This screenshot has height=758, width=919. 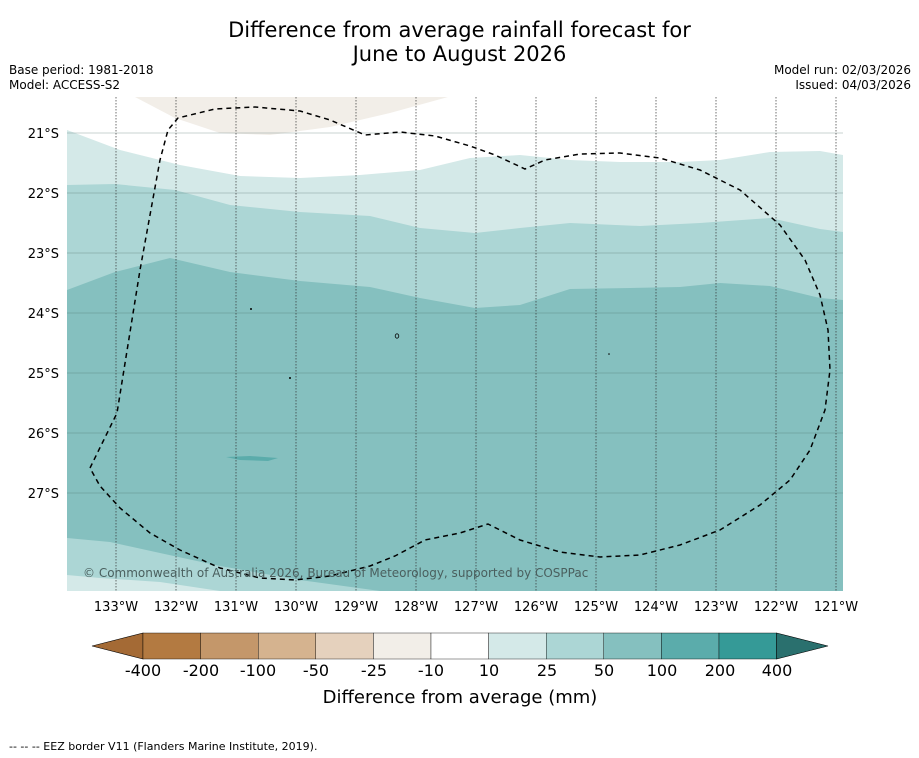 What do you see at coordinates (459, 54) in the screenshot?
I see `title-line-2: June to August 2026` at bounding box center [459, 54].